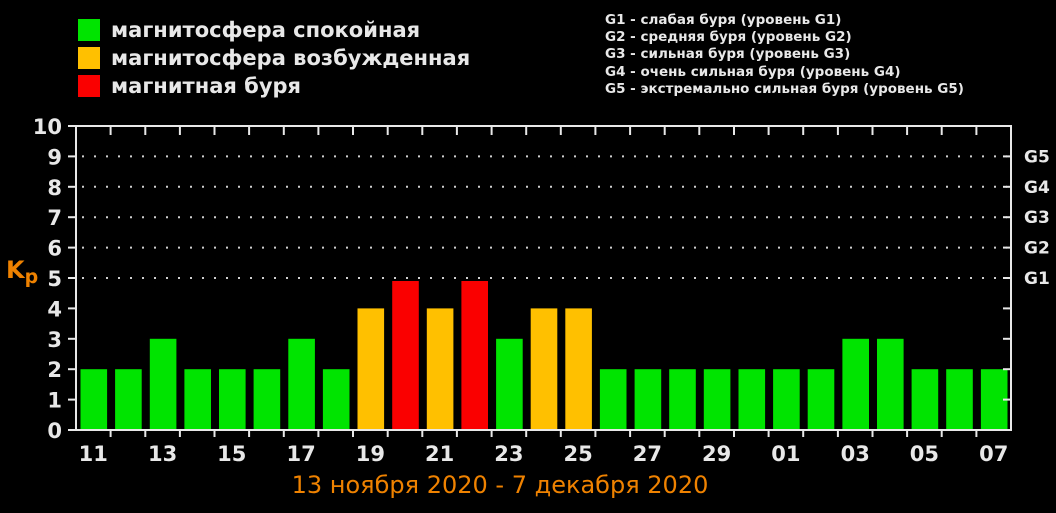 Image resolution: width=1056 pixels, height=513 pixels. What do you see at coordinates (500, 485) in the screenshot?
I see `date-range-title: 13 ноября 2020 - 7 декабря 2020` at bounding box center [500, 485].